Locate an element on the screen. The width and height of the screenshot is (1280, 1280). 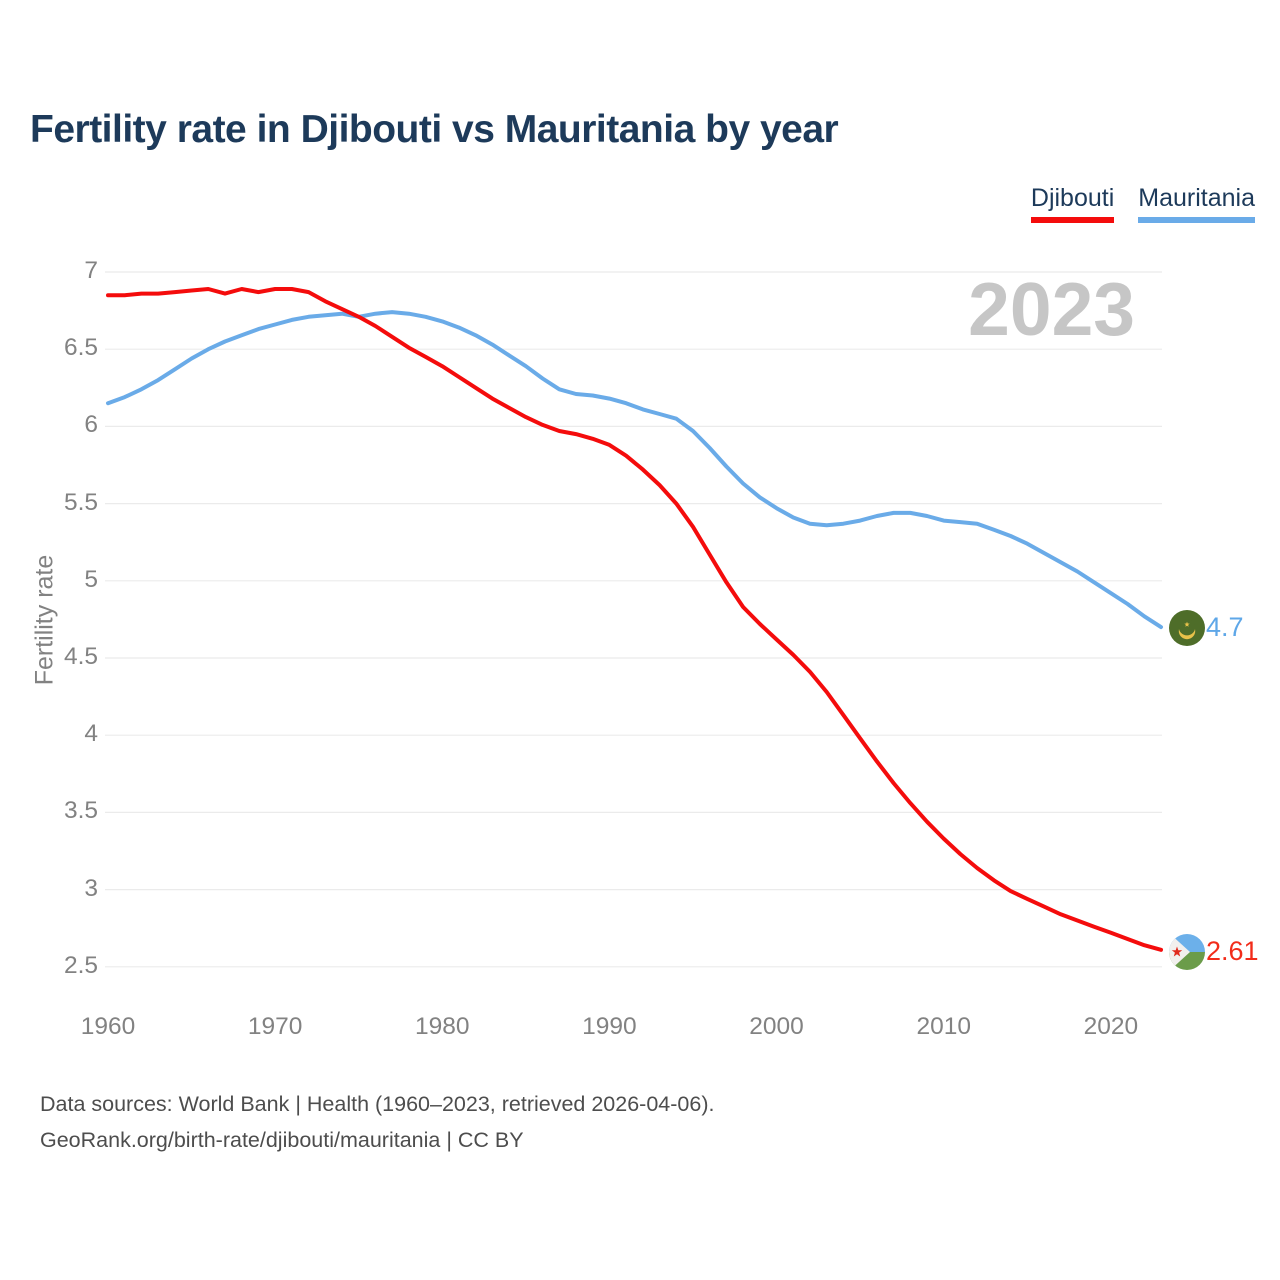
djibouti-flag-icon is located at coordinates (1187, 952).